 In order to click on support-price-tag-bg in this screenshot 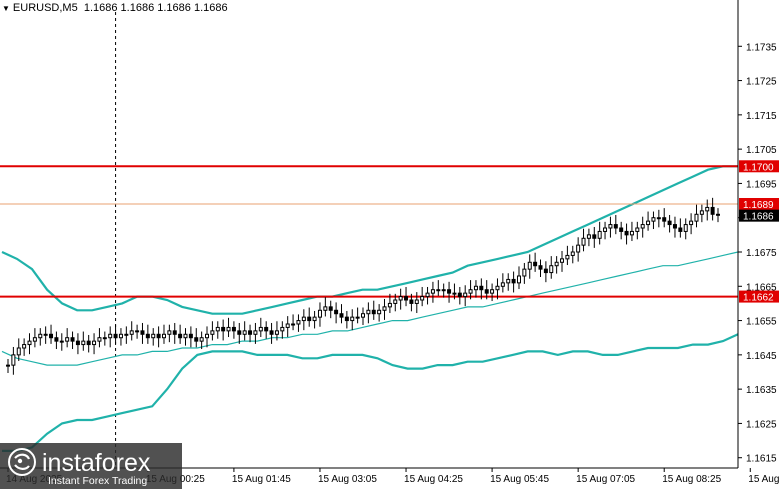, I will do `click(759, 296)`.